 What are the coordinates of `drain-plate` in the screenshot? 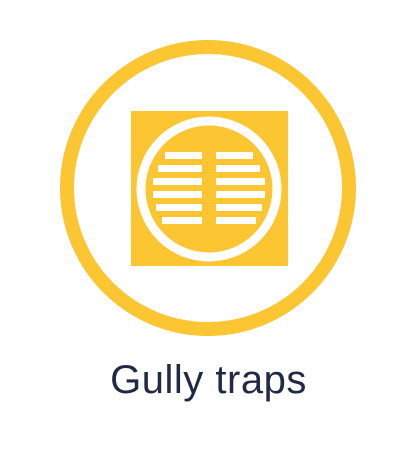 It's located at (209, 188).